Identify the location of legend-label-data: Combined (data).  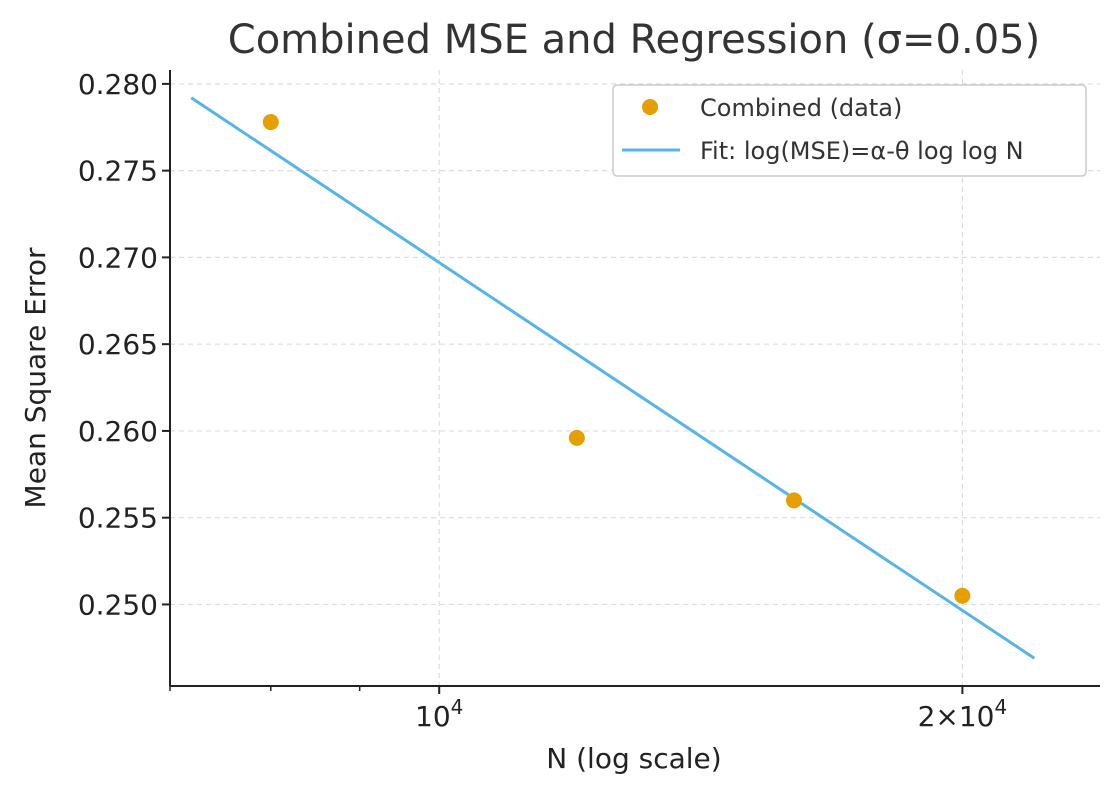
(801, 108).